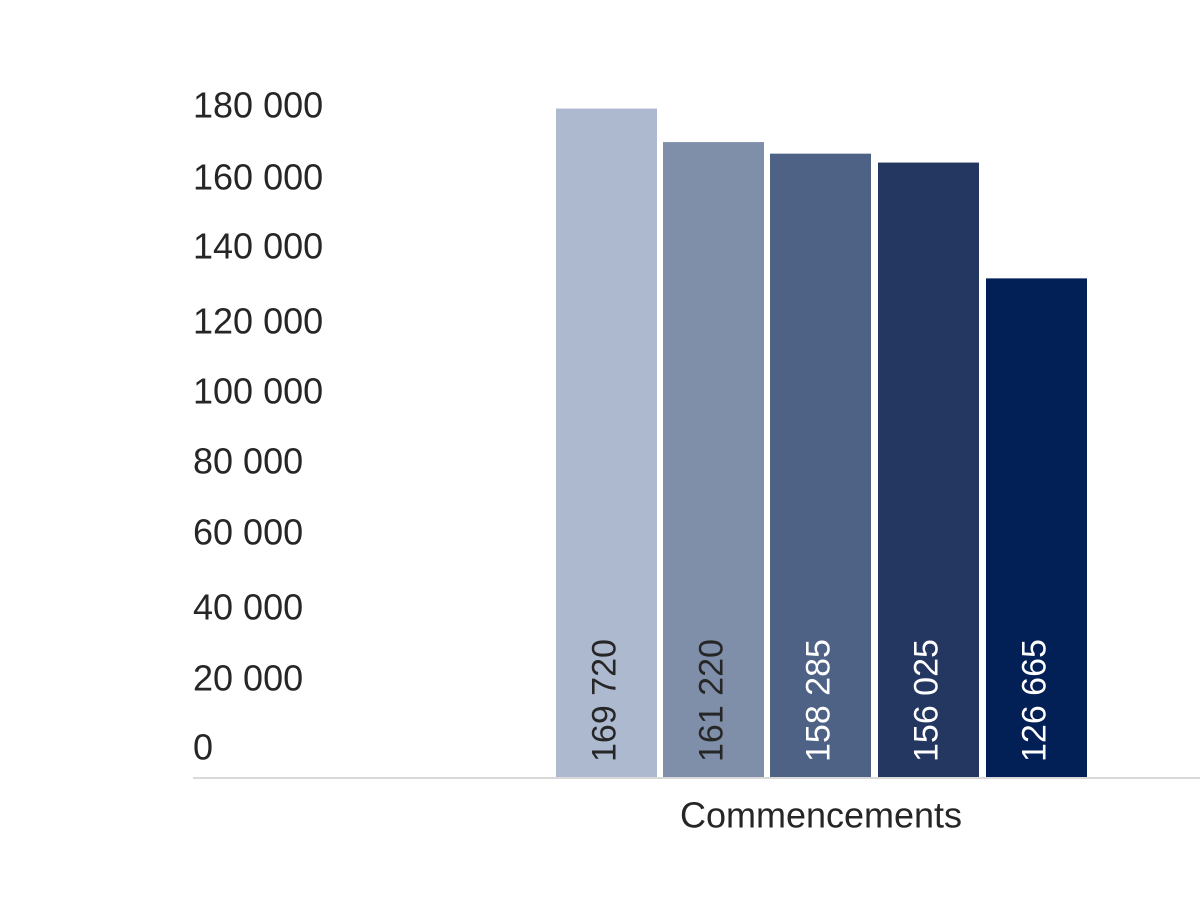 This screenshot has width=1200, height=900. I want to click on y-tick-label: 20 000, so click(248, 678).